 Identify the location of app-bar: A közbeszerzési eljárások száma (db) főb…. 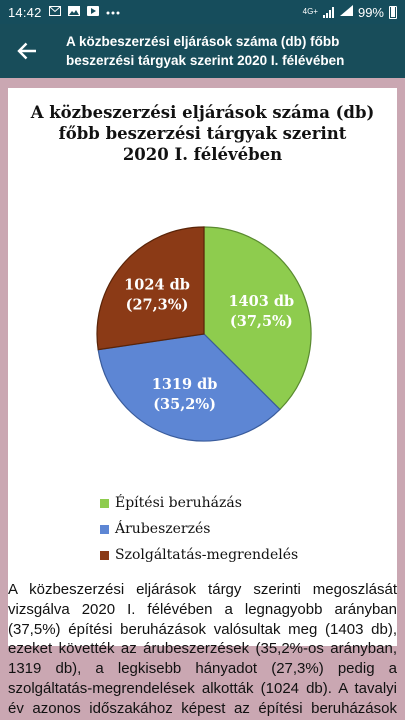
(202, 51).